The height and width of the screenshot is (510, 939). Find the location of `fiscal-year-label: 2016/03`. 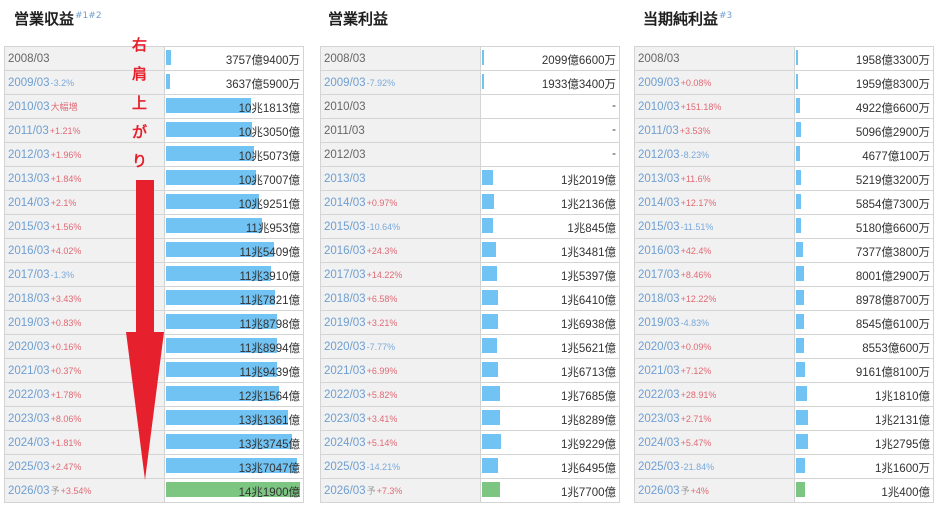

fiscal-year-label: 2016/03 is located at coordinates (29, 250).